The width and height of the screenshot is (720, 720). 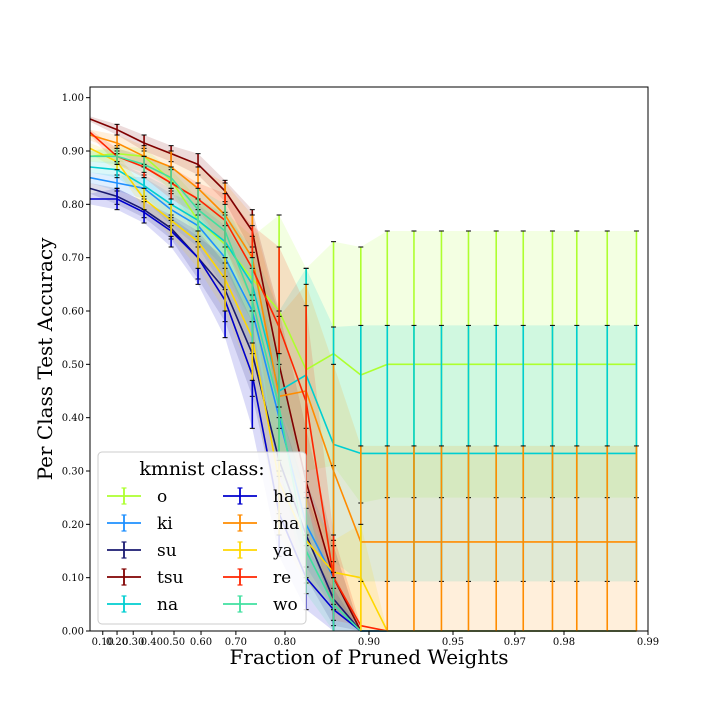 I want to click on legend-entry-o: o, so click(x=137, y=497).